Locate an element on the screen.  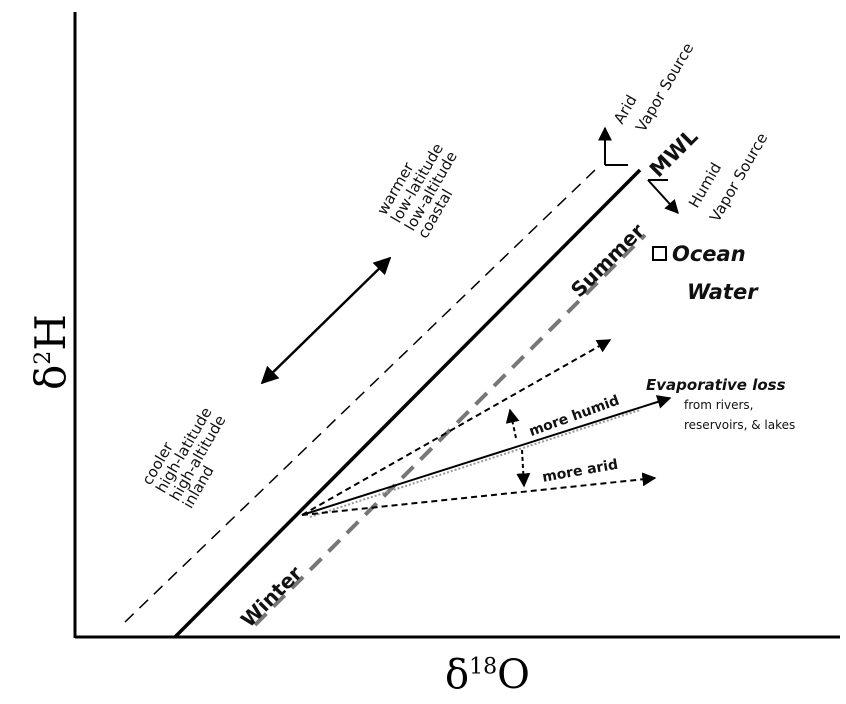
x-axis-label: δ18O is located at coordinates (487, 675).